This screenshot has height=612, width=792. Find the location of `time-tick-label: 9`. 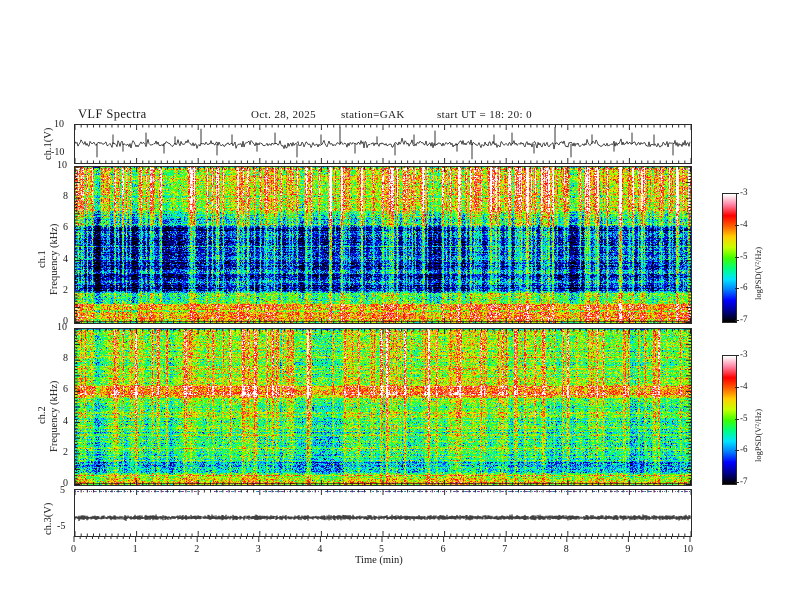

time-tick-label: 9 is located at coordinates (628, 549).